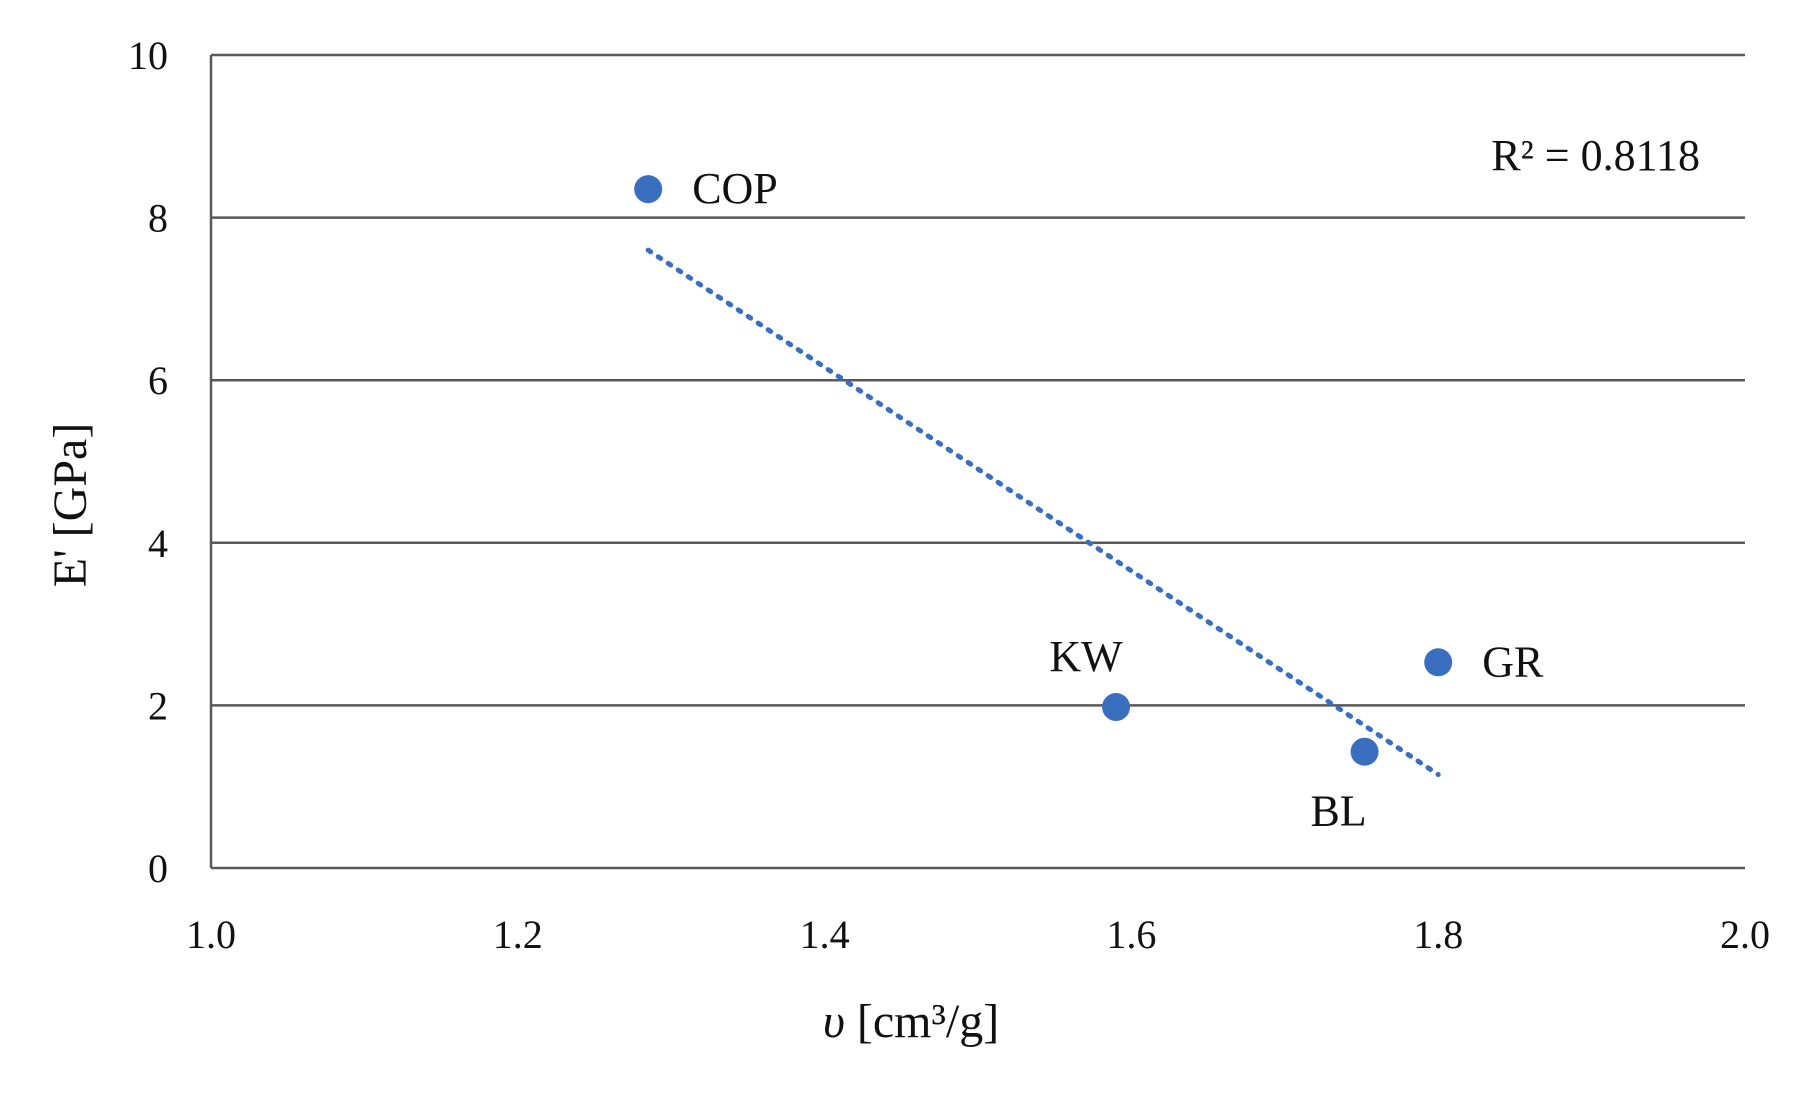  I want to click on x-tick-label: 1.6, so click(1131, 934).